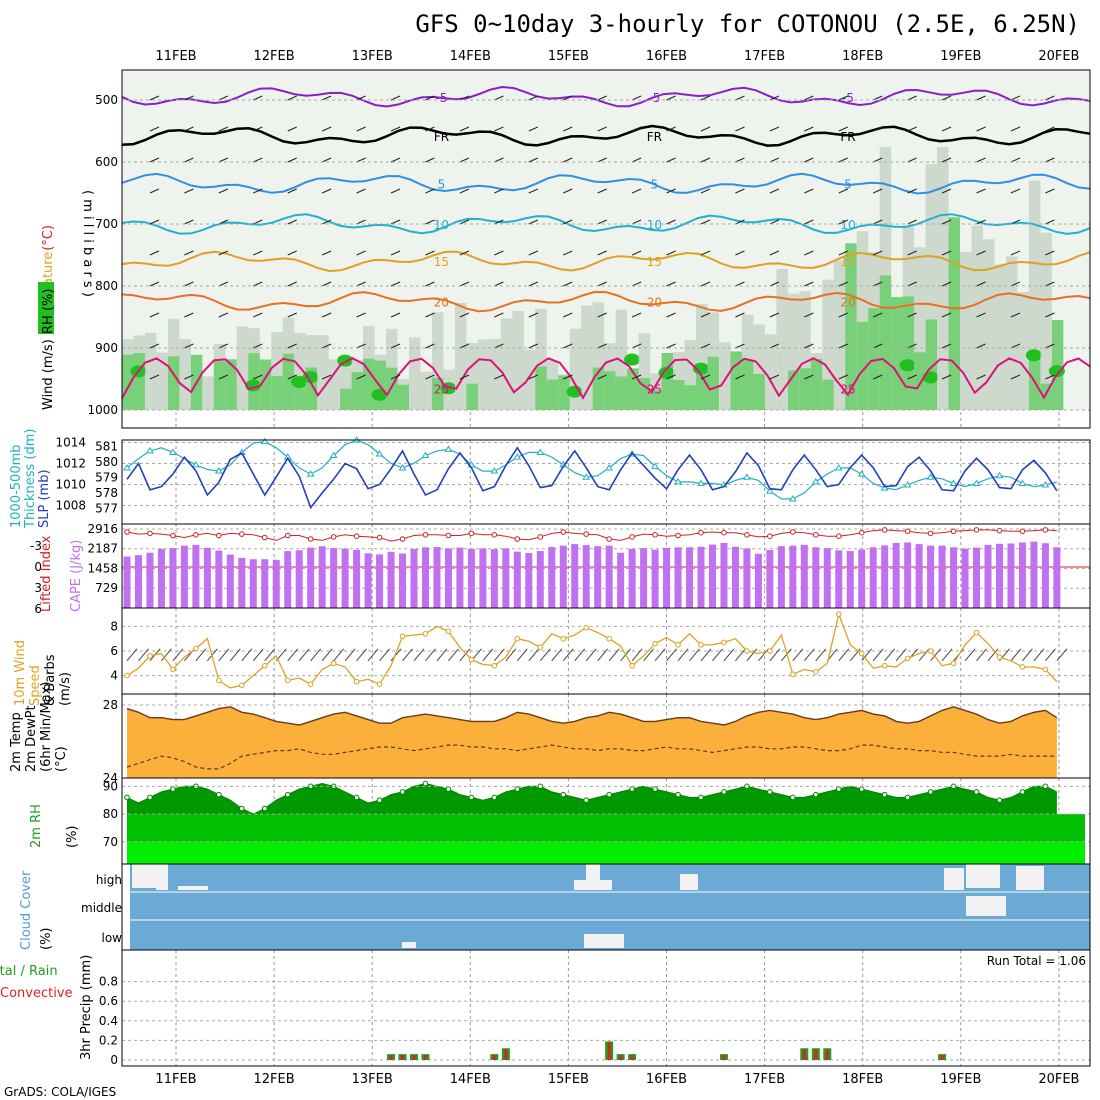  I want to click on contour-label: 25, so click(441, 389).